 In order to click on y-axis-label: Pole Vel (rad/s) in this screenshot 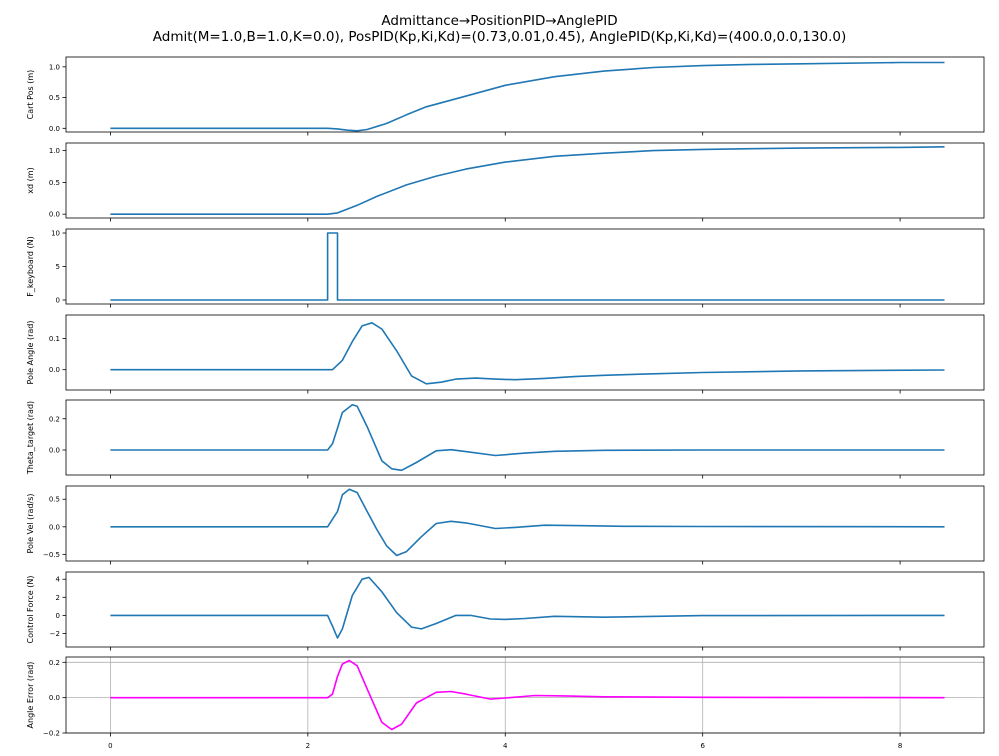, I will do `click(30, 523)`.